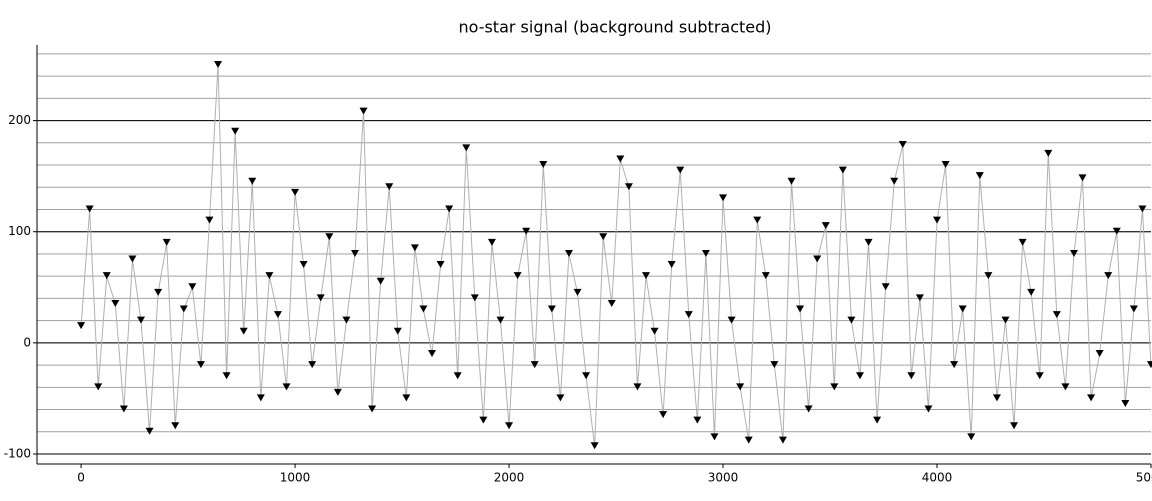  I want to click on y-tick-label: 0, so click(27, 342).